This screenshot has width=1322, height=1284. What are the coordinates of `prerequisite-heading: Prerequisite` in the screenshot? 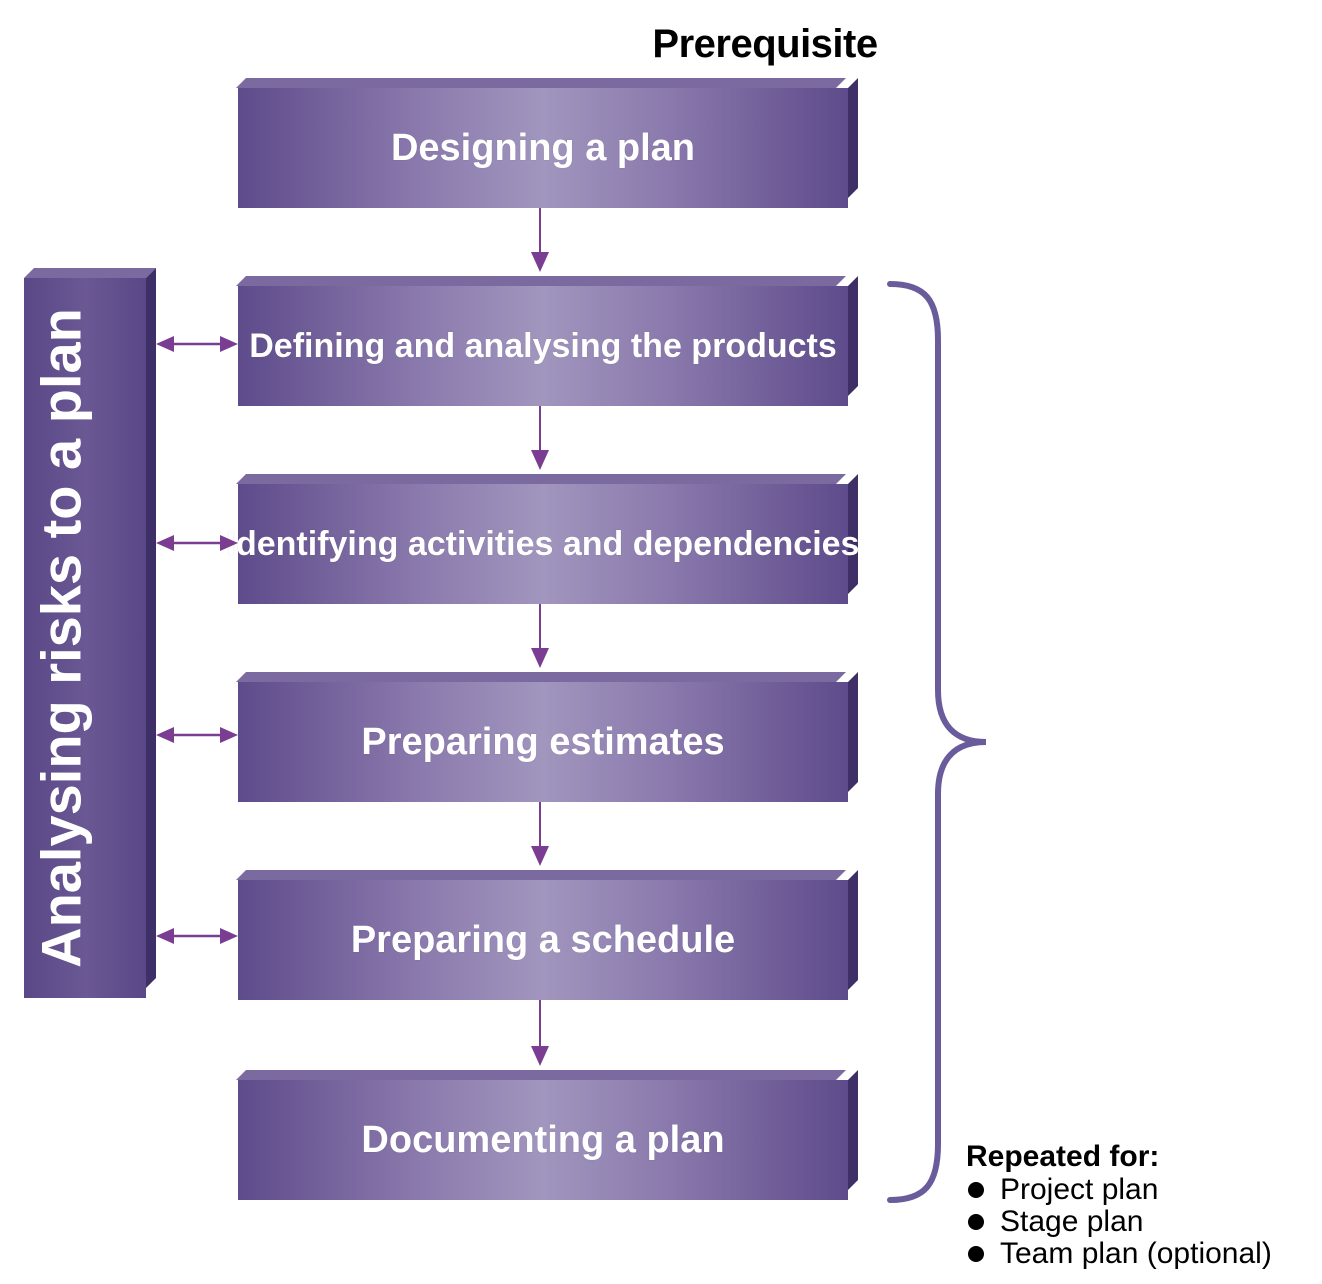 It's located at (765, 44).